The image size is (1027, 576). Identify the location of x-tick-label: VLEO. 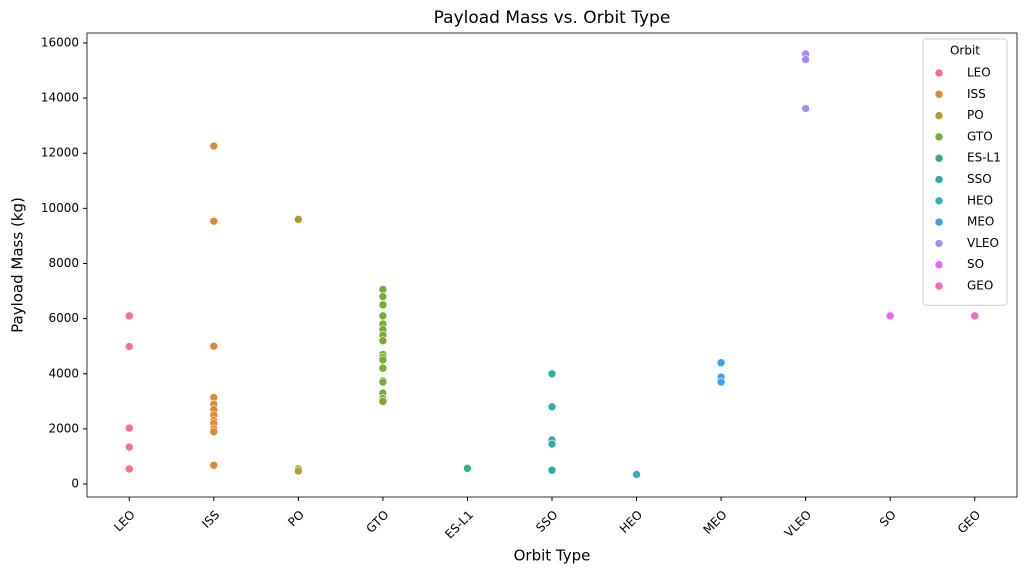
(798, 524).